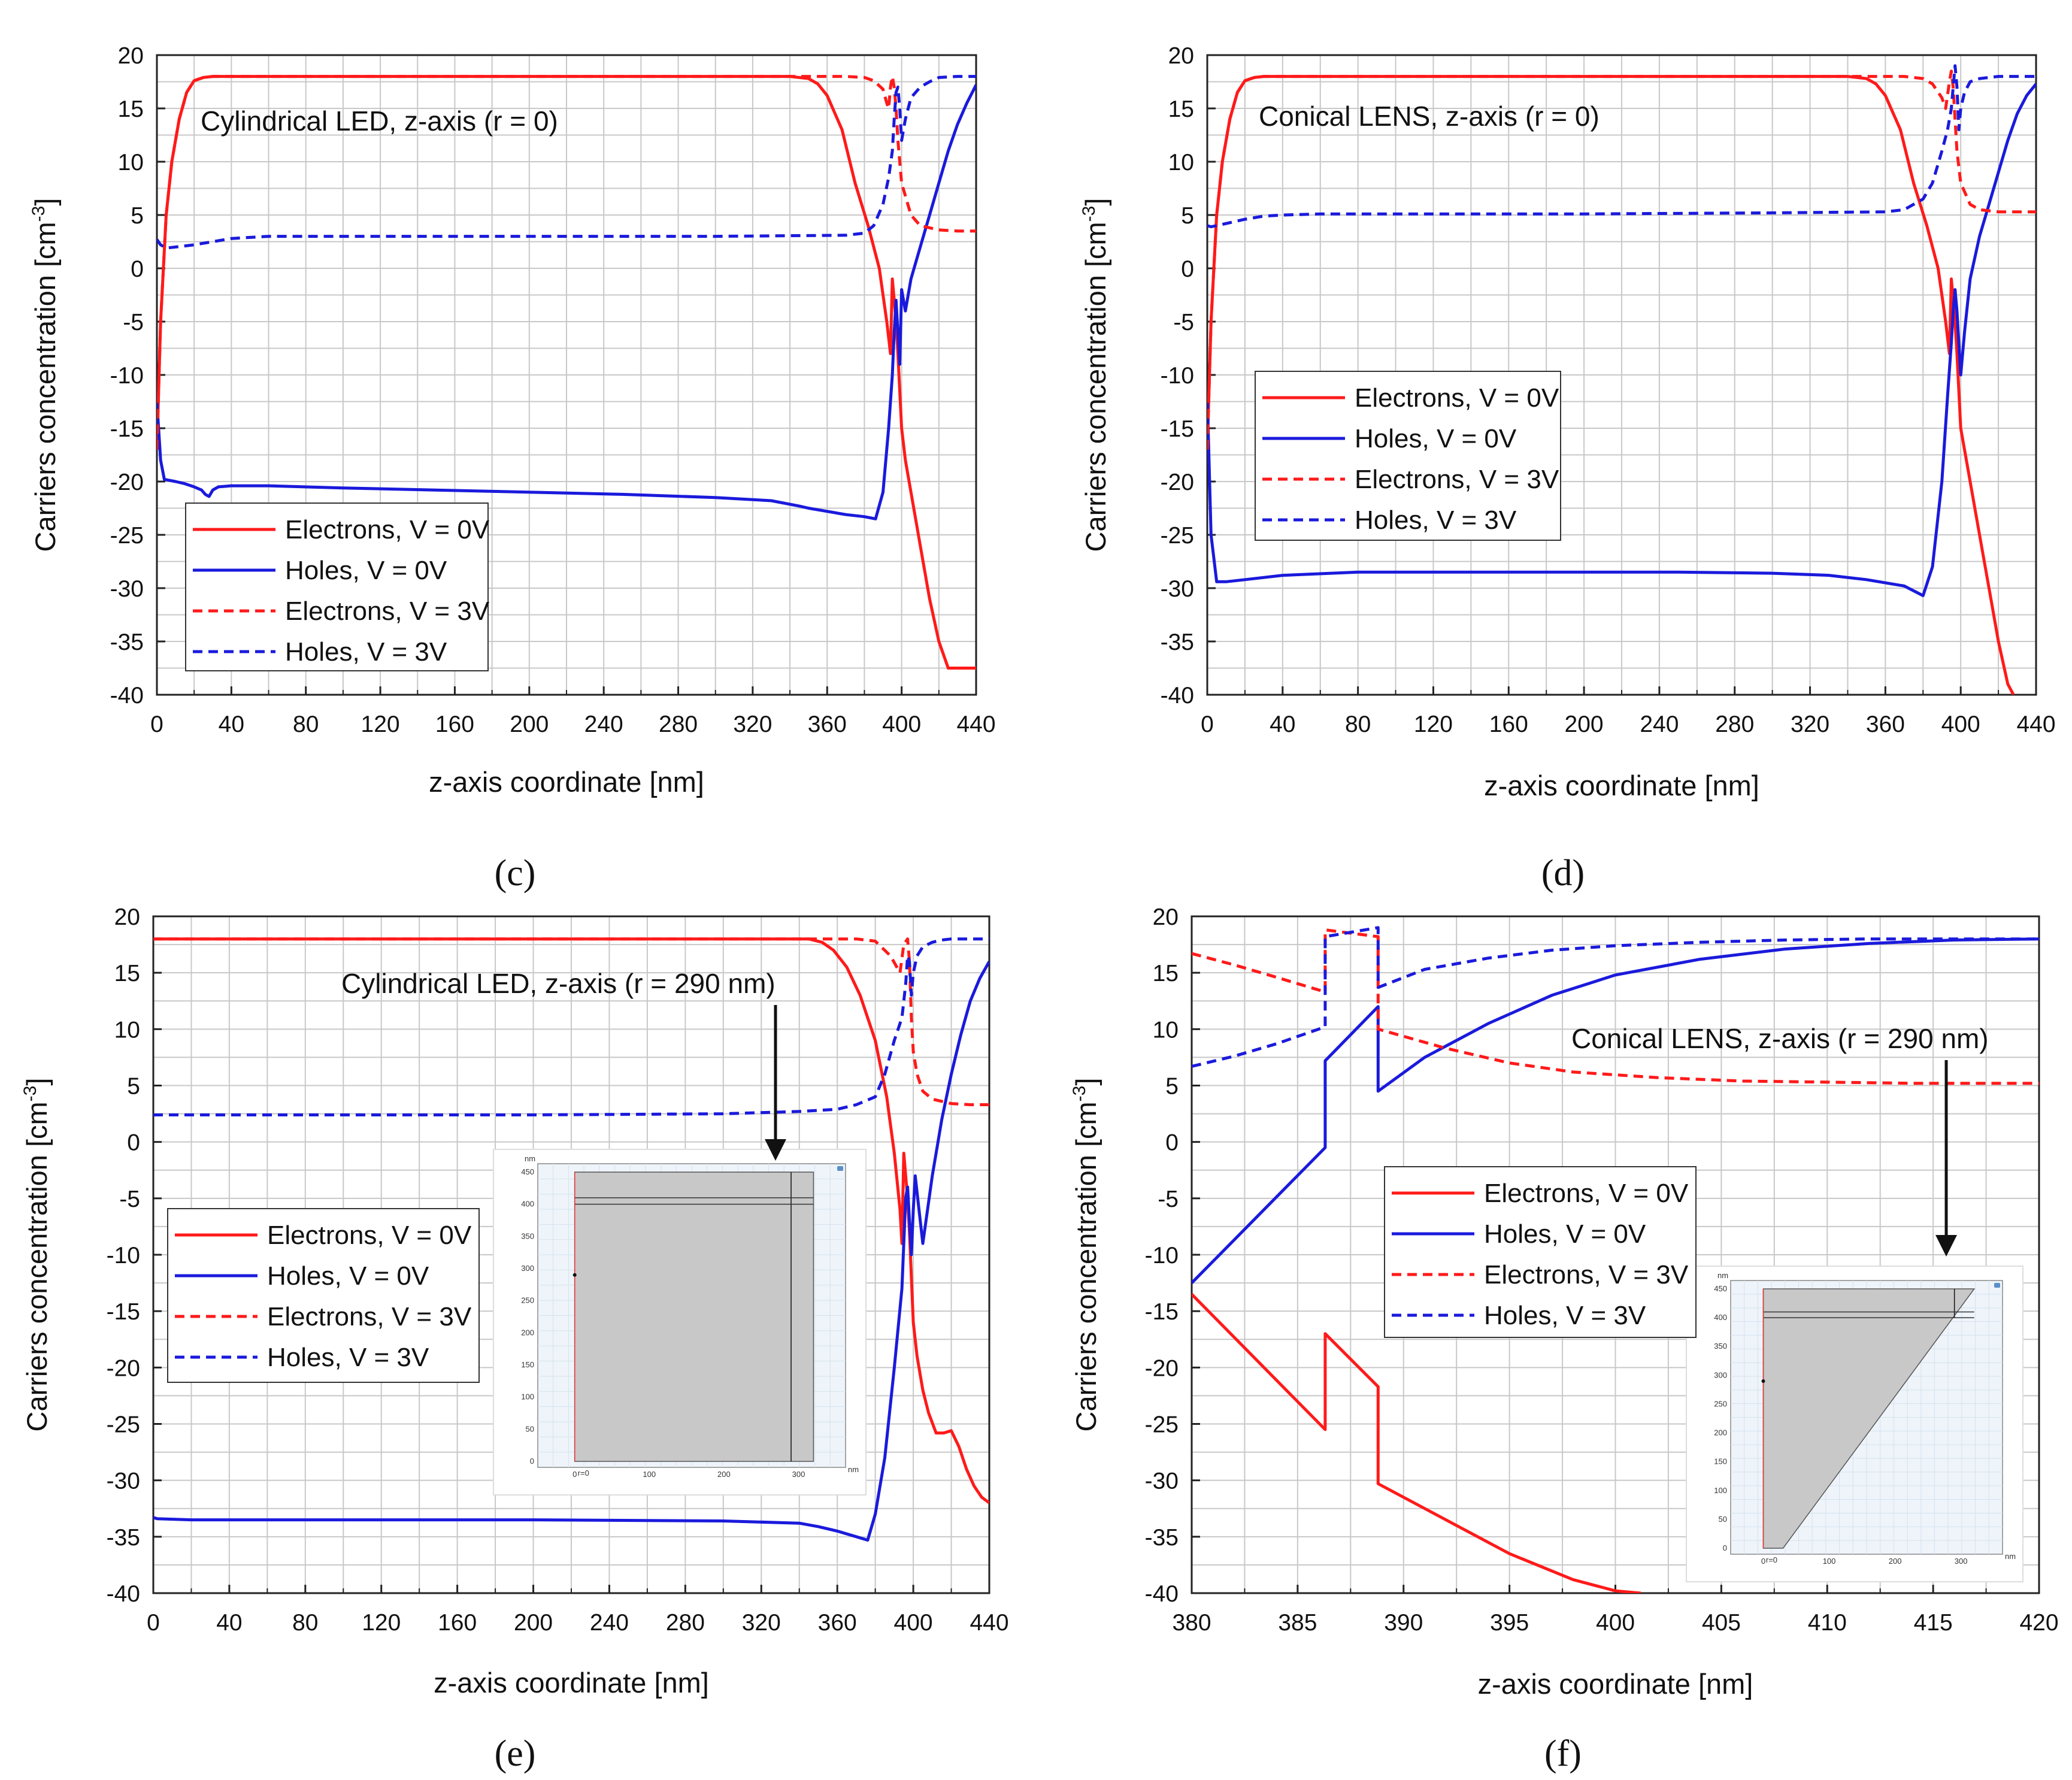 This screenshot has width=2072, height=1780. Describe the element at coordinates (127, 917) in the screenshot. I see `y-tick-label: 20` at that location.